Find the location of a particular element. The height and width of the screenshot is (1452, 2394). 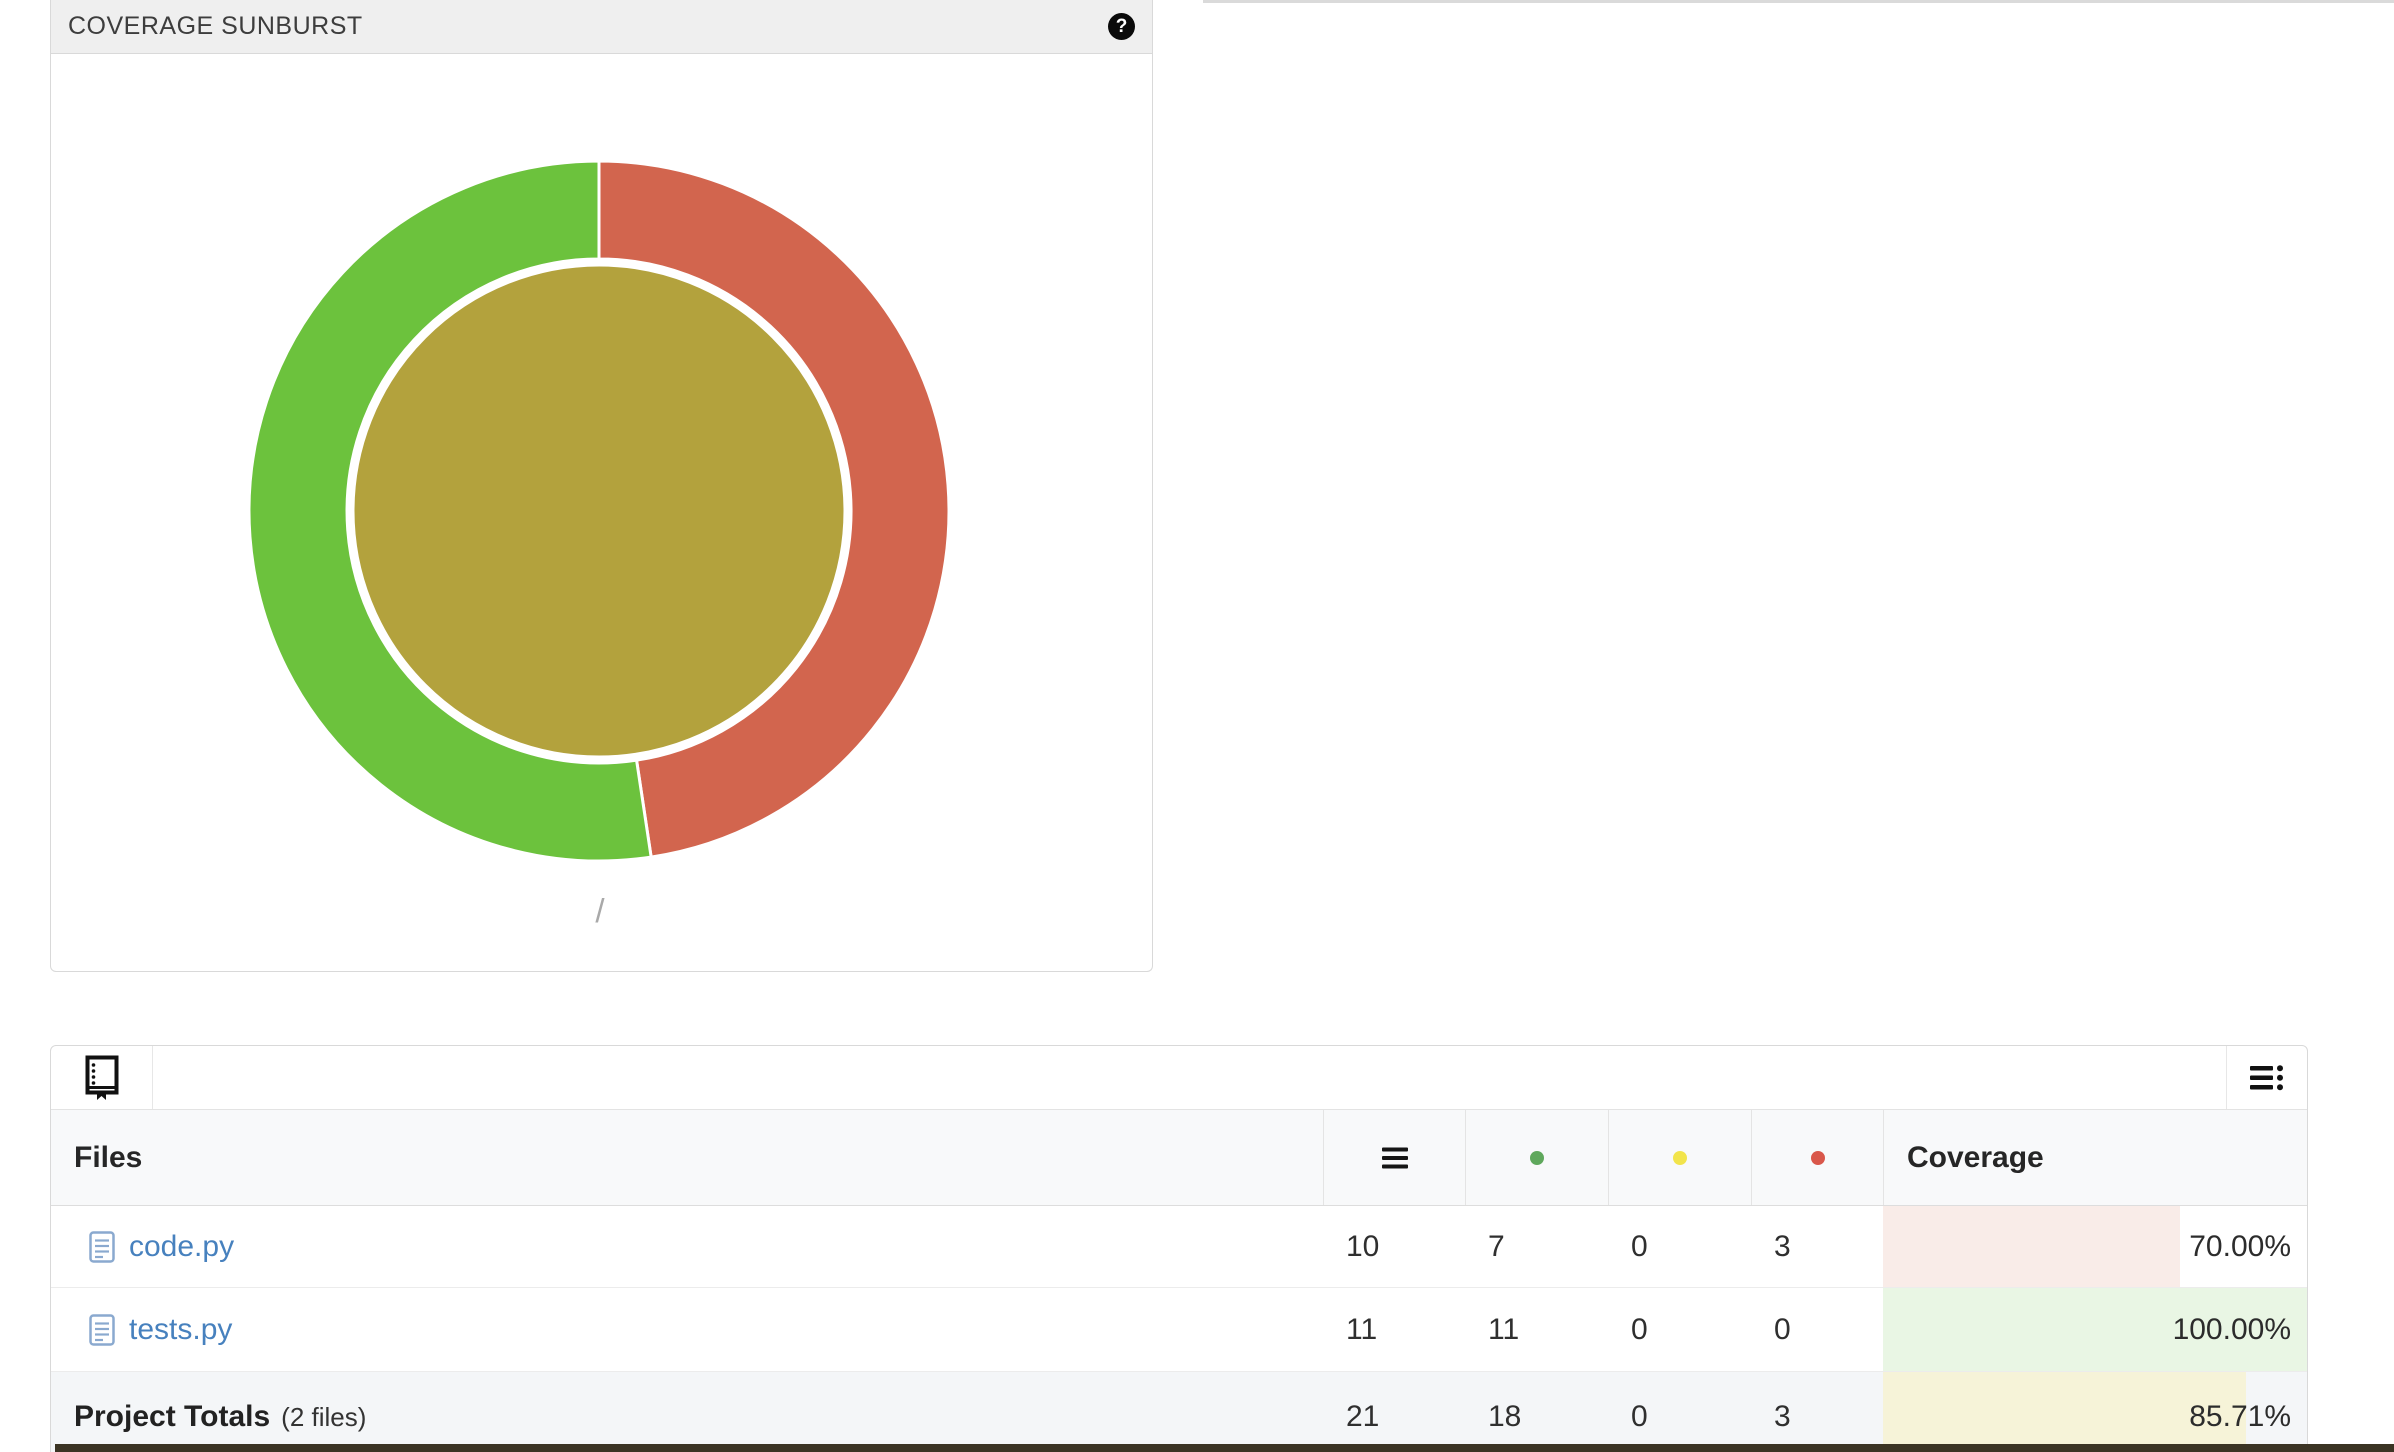

list-options-toolbar-button is located at coordinates (2266, 1077).